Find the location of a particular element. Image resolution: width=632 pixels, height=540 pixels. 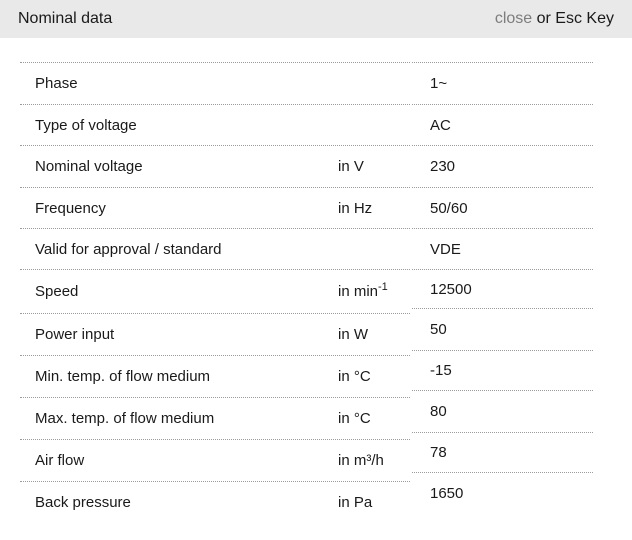

row-value: 78 is located at coordinates (438, 452).